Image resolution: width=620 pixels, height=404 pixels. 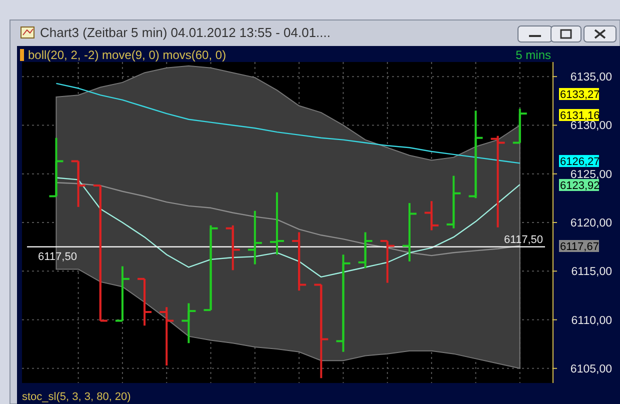 I want to click on y-tick-label: 6110,00, so click(x=591, y=320).